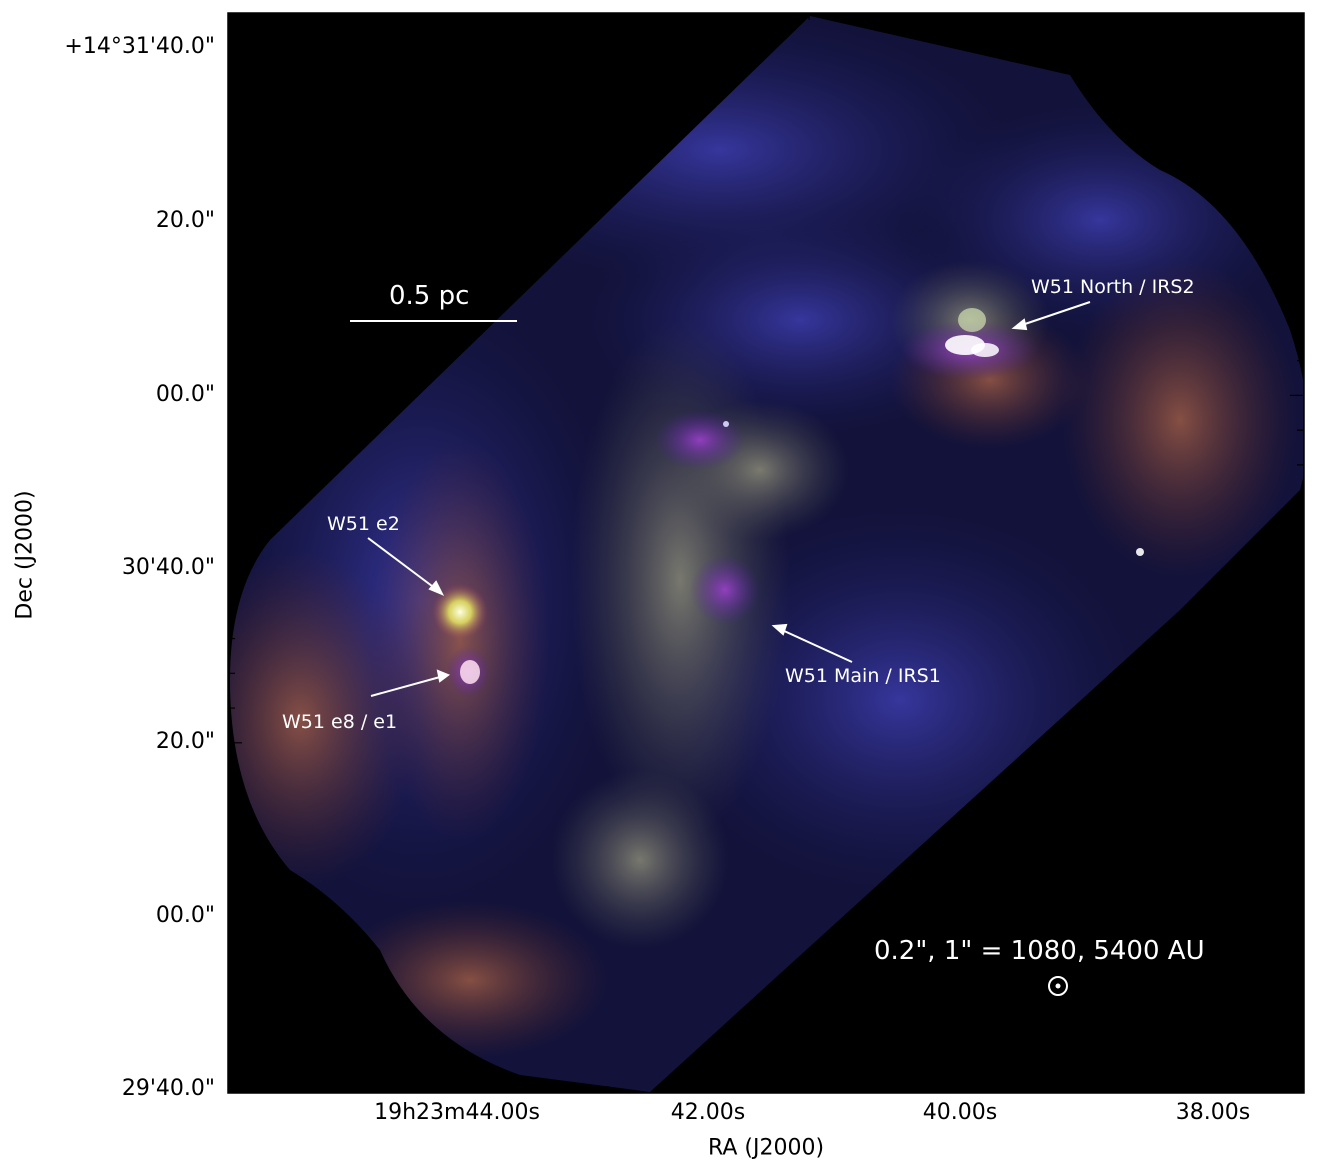 The image size is (1319, 1176). Describe the element at coordinates (960, 1112) in the screenshot. I see `xtick-label: 40.00s` at that location.